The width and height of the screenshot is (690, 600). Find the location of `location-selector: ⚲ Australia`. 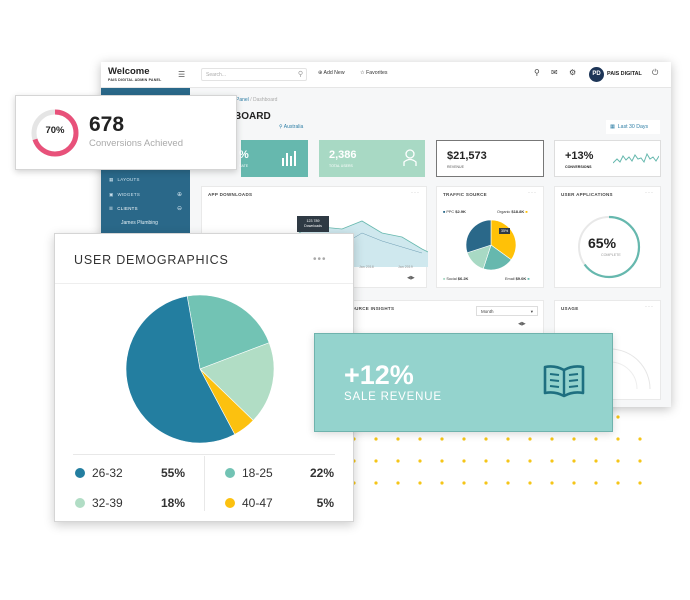

location-selector: ⚲ Australia is located at coordinates (291, 127).